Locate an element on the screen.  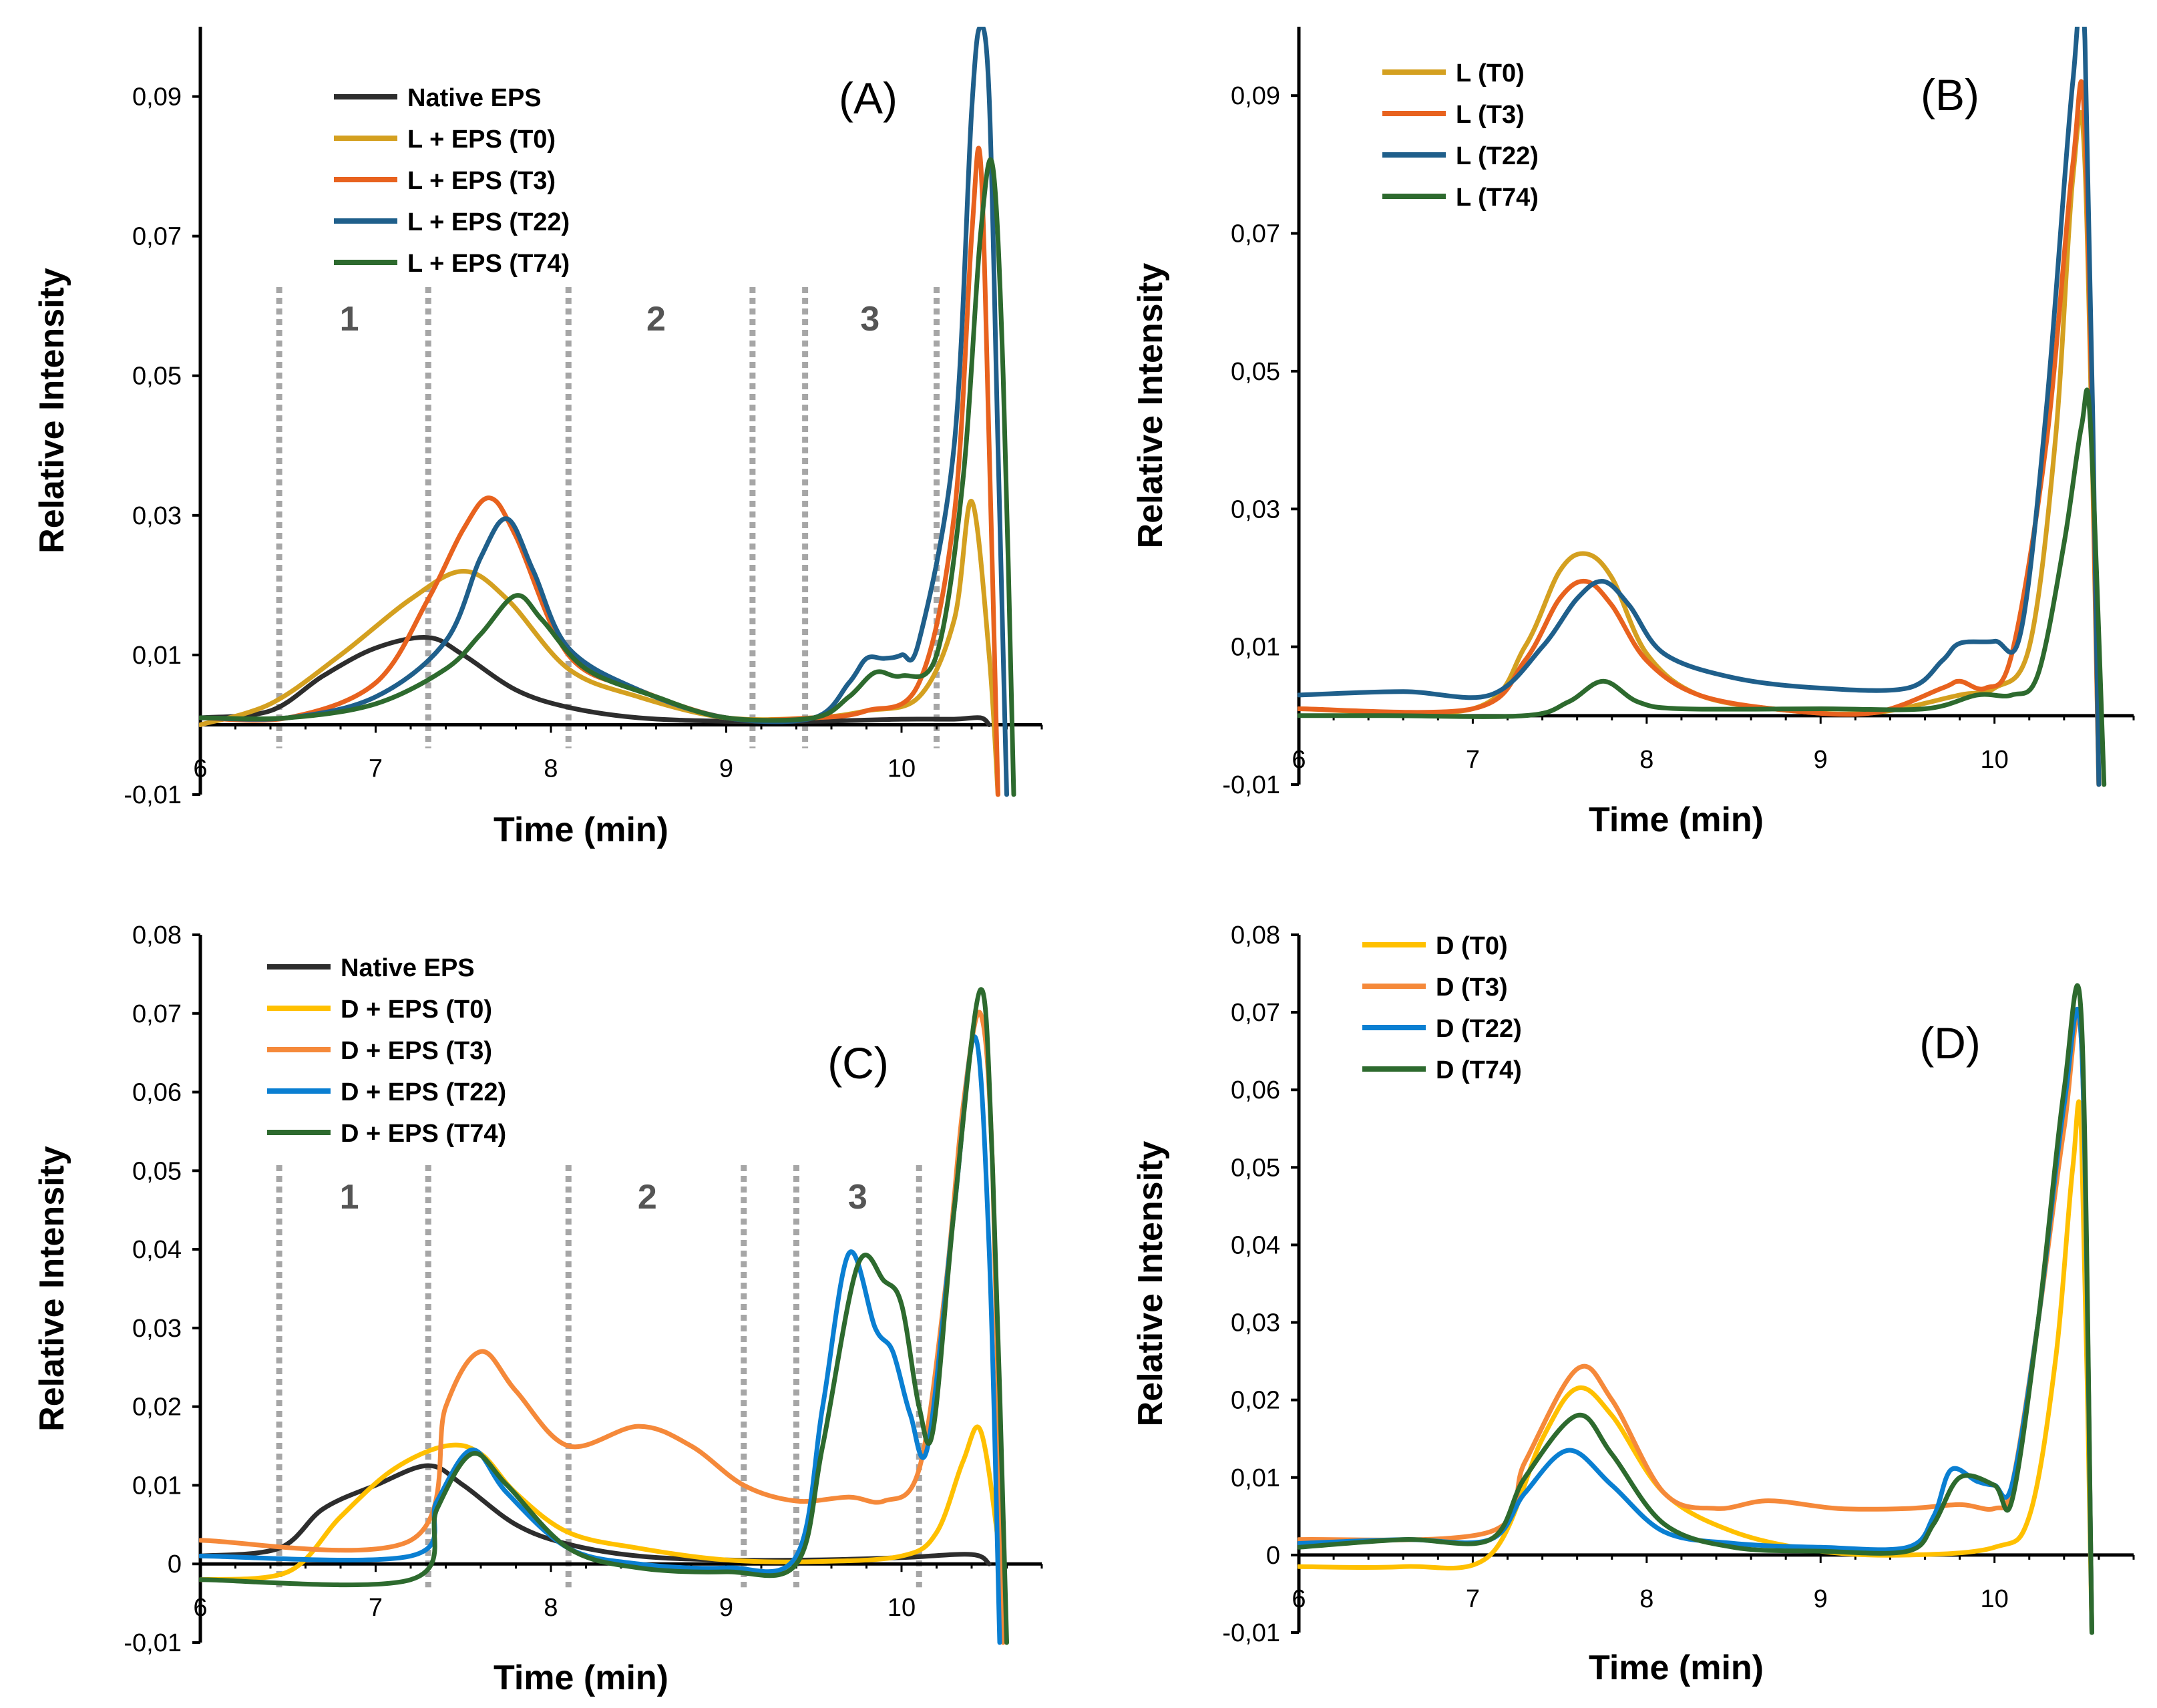
legend-entry-3: L (T74) is located at coordinates (1497, 198).